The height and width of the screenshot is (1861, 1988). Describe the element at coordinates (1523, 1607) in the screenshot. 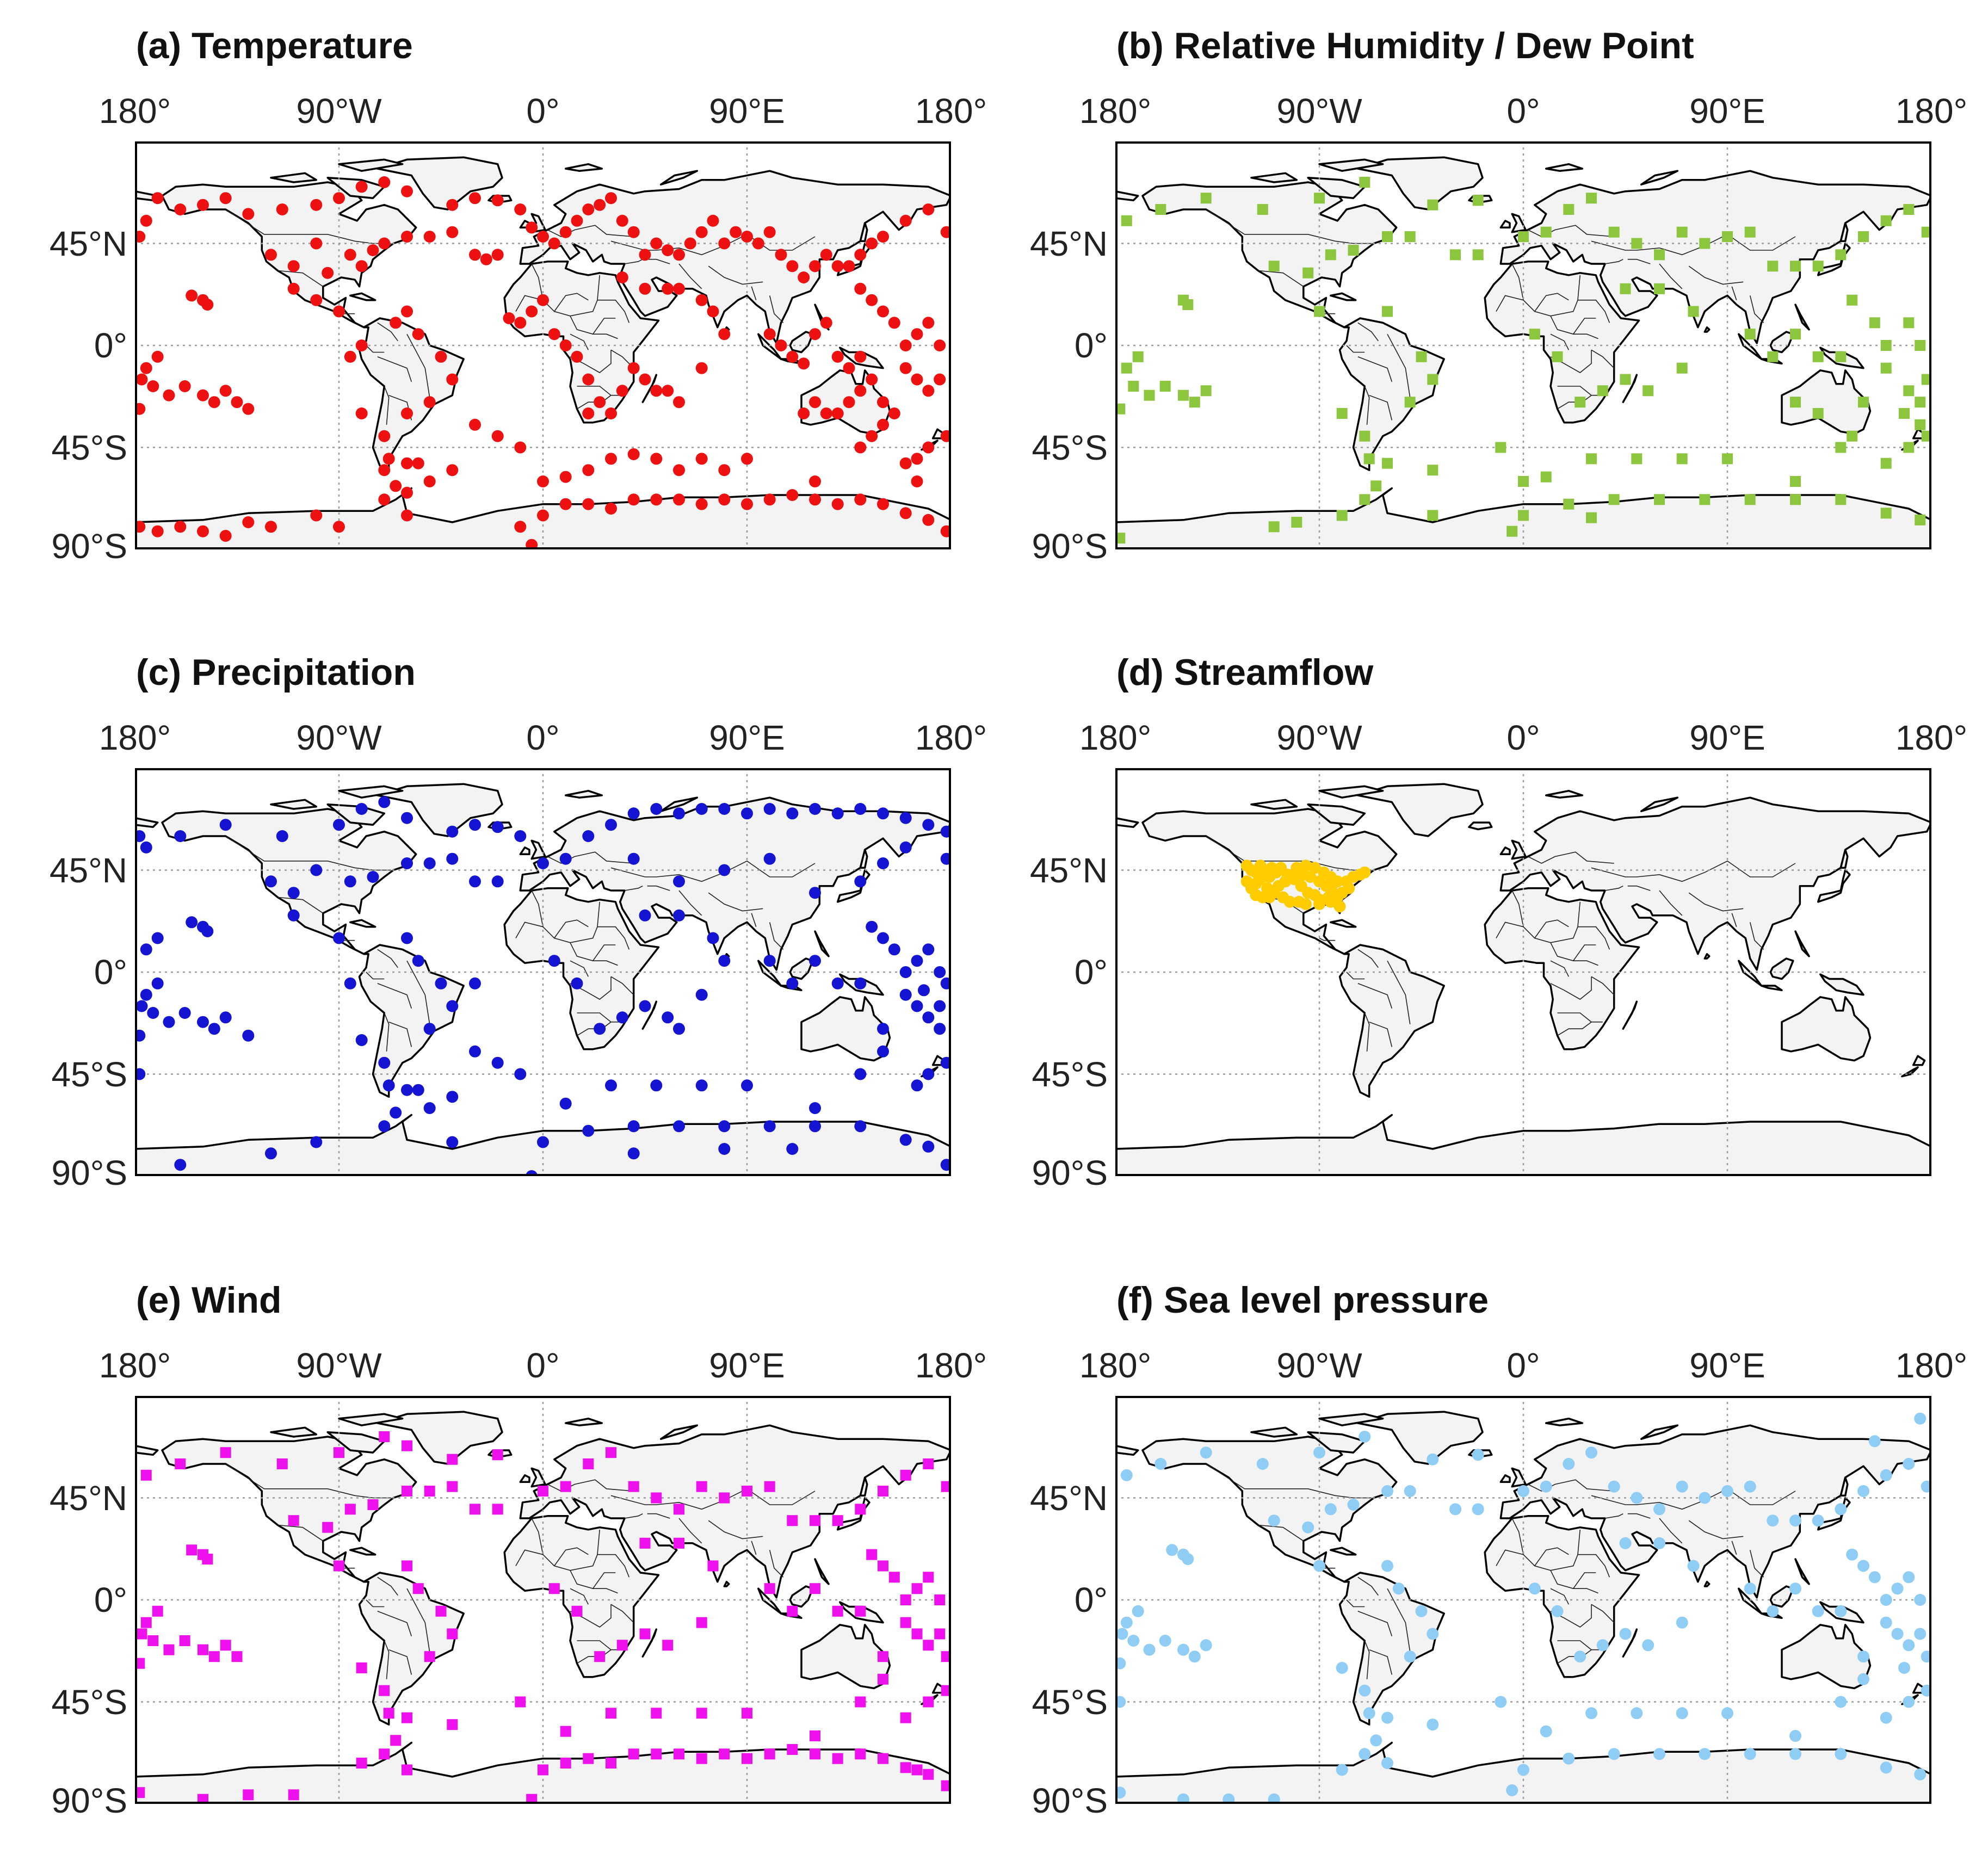

I see `land-layer` at that location.